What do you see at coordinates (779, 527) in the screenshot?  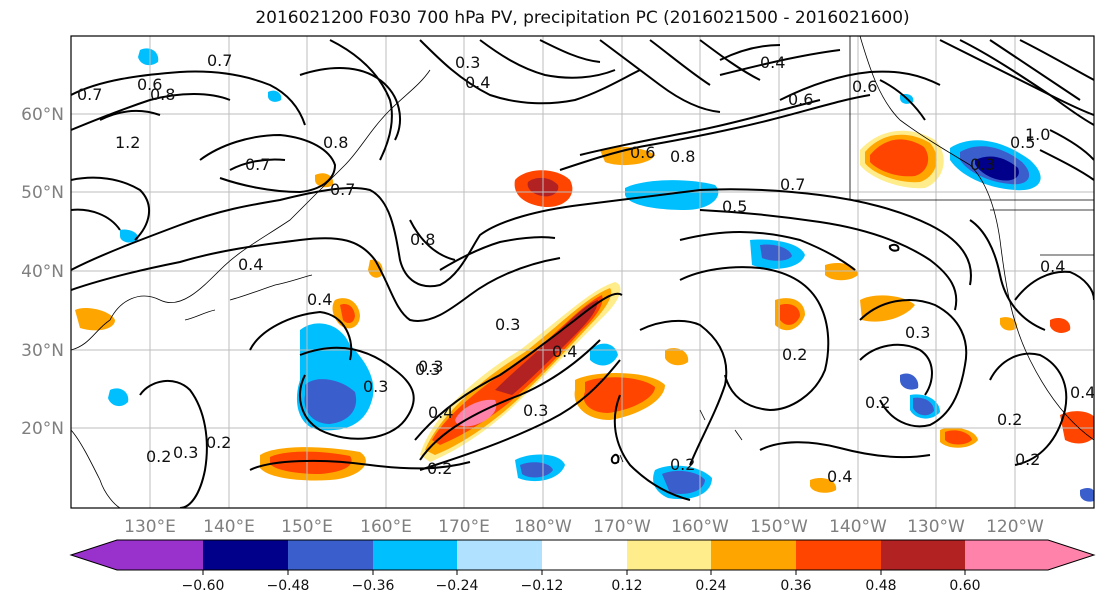 I see `lon-label: 150°W` at bounding box center [779, 527].